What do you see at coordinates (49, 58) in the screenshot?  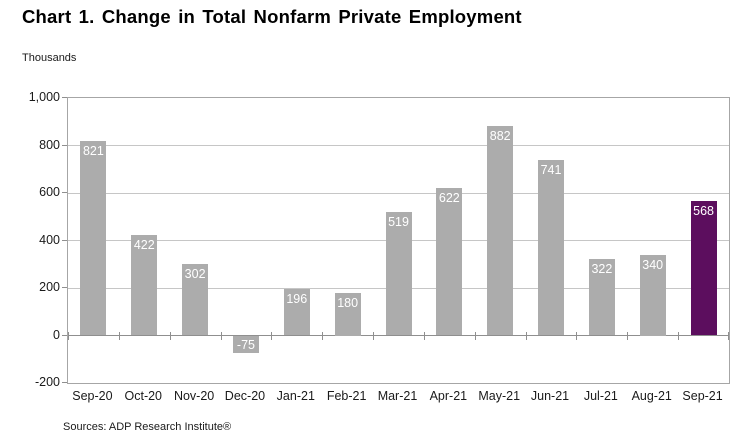 I see `y-axis-units-label: Thousands` at bounding box center [49, 58].